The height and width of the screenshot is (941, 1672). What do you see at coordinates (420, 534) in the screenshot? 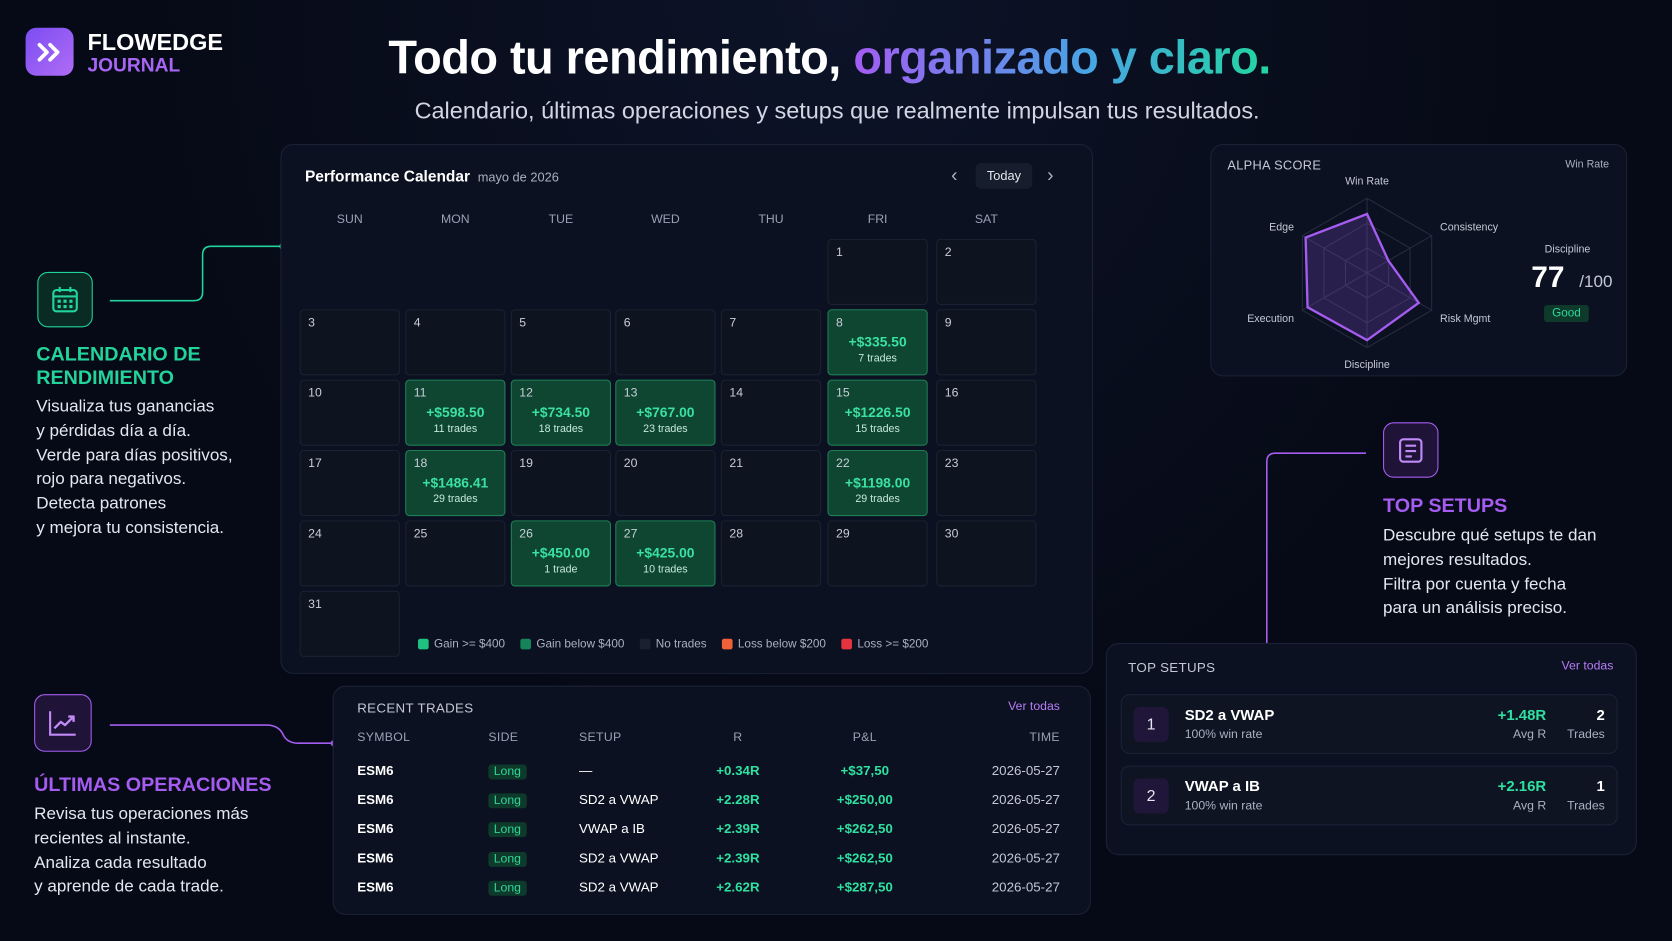
I see `day-number: 25` at bounding box center [420, 534].